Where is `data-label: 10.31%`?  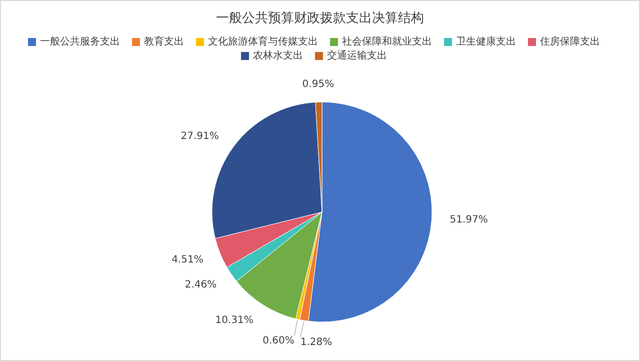 data-label: 10.31% is located at coordinates (234, 320).